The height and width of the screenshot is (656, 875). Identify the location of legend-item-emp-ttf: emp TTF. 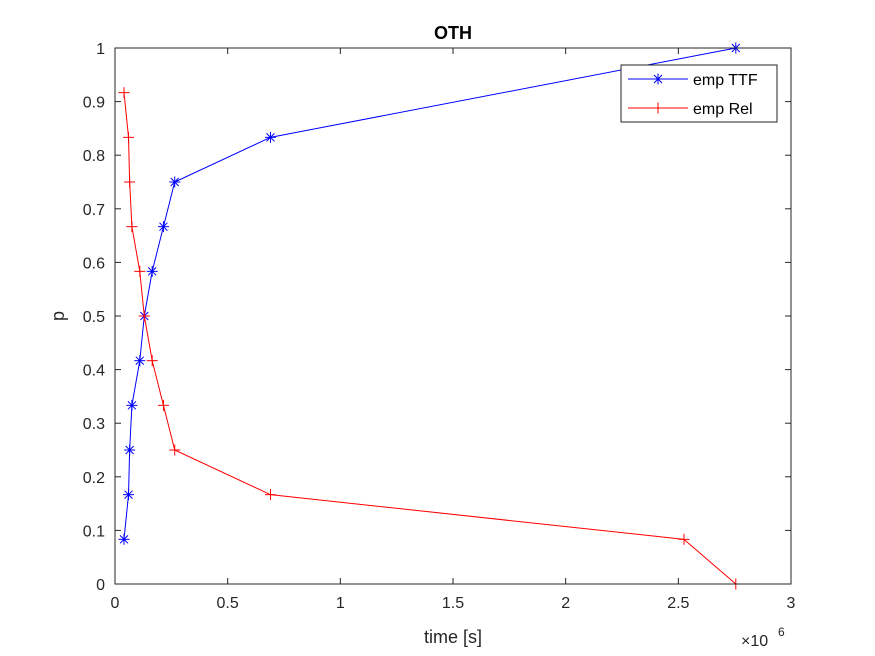
(693, 80).